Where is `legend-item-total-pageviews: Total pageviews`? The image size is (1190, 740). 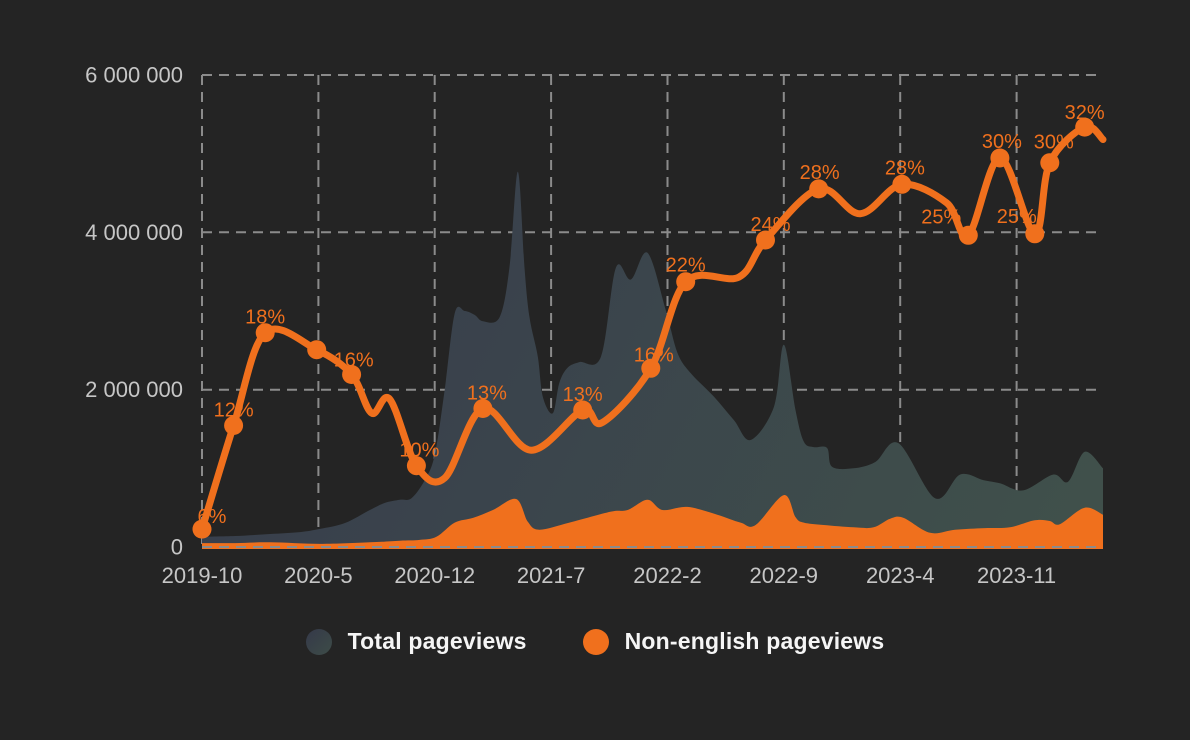
legend-item-total-pageviews: Total pageviews is located at coordinates (416, 641).